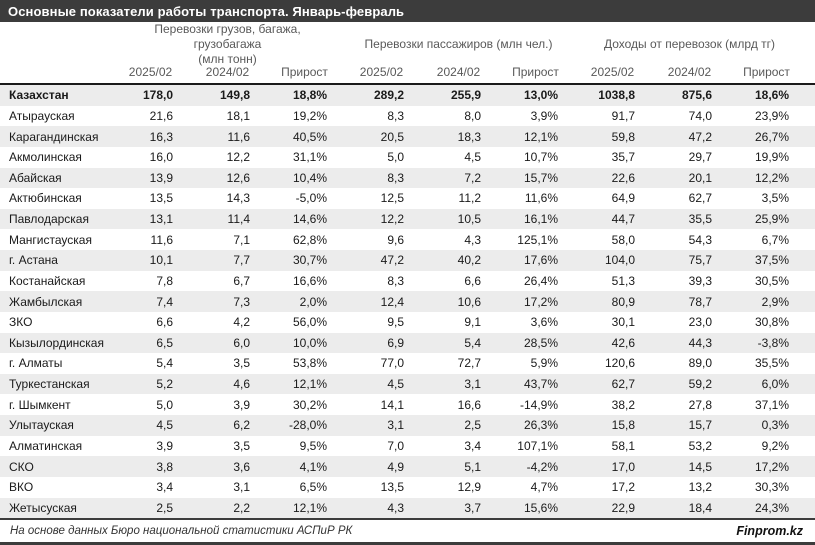 The image size is (815, 545). I want to click on cell-revenue-2024: 13,2, so click(700, 487).